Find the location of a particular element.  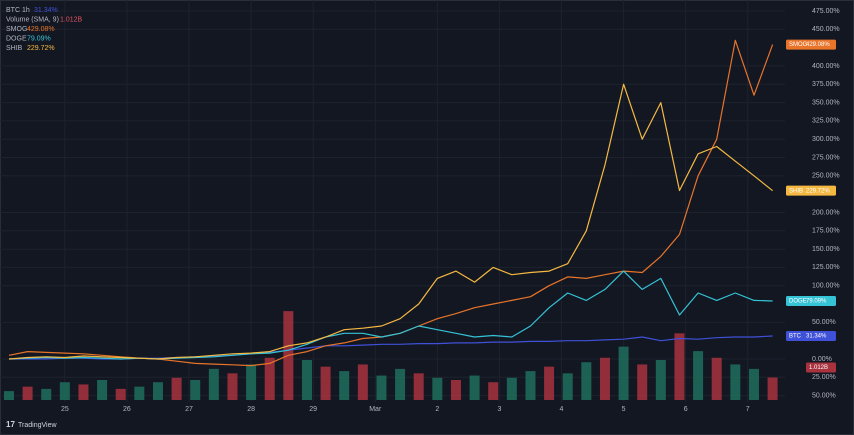

x-tick-label: 5 is located at coordinates (624, 409).